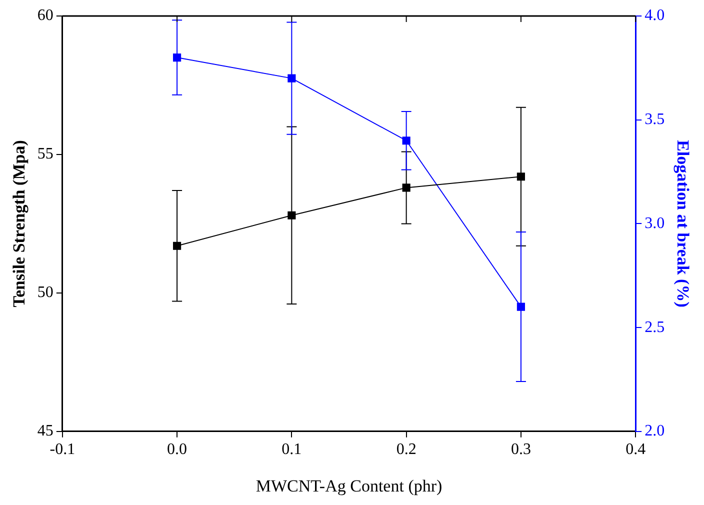 The height and width of the screenshot is (505, 704). I want to click on x-tick-label: 0.0, so click(177, 449).